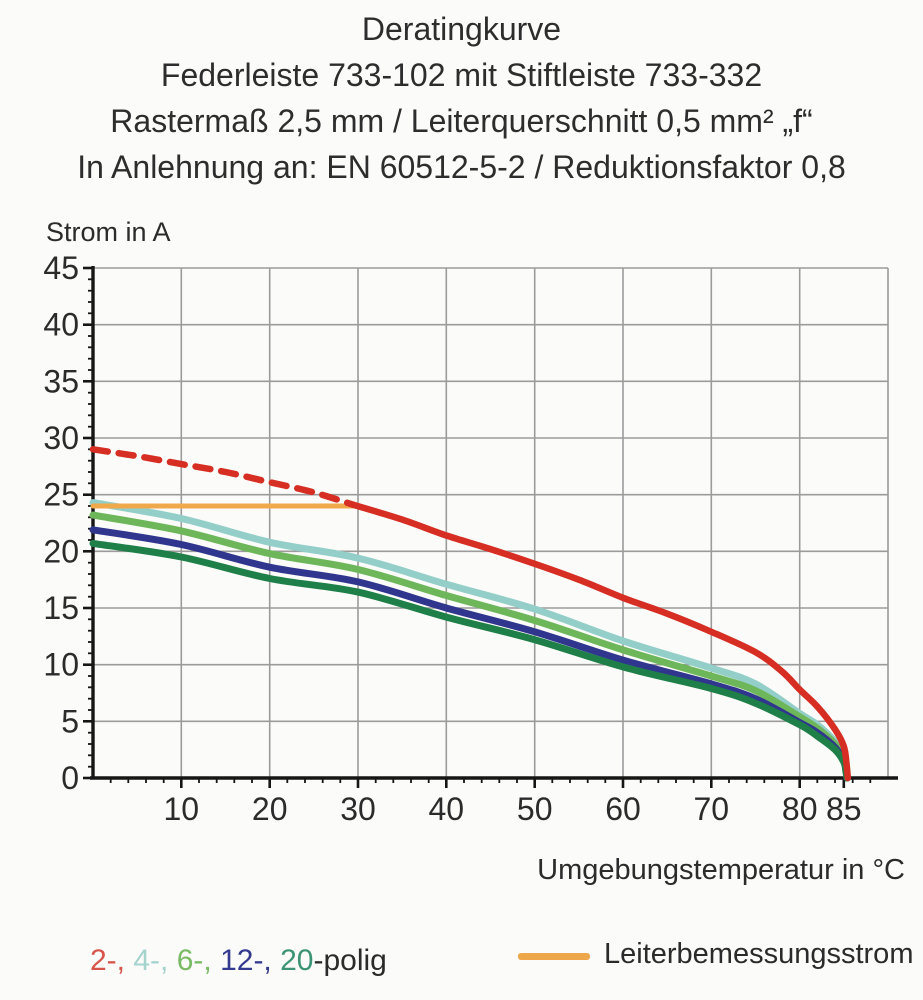  Describe the element at coordinates (844, 809) in the screenshot. I see `x-tick-label: 85` at that location.